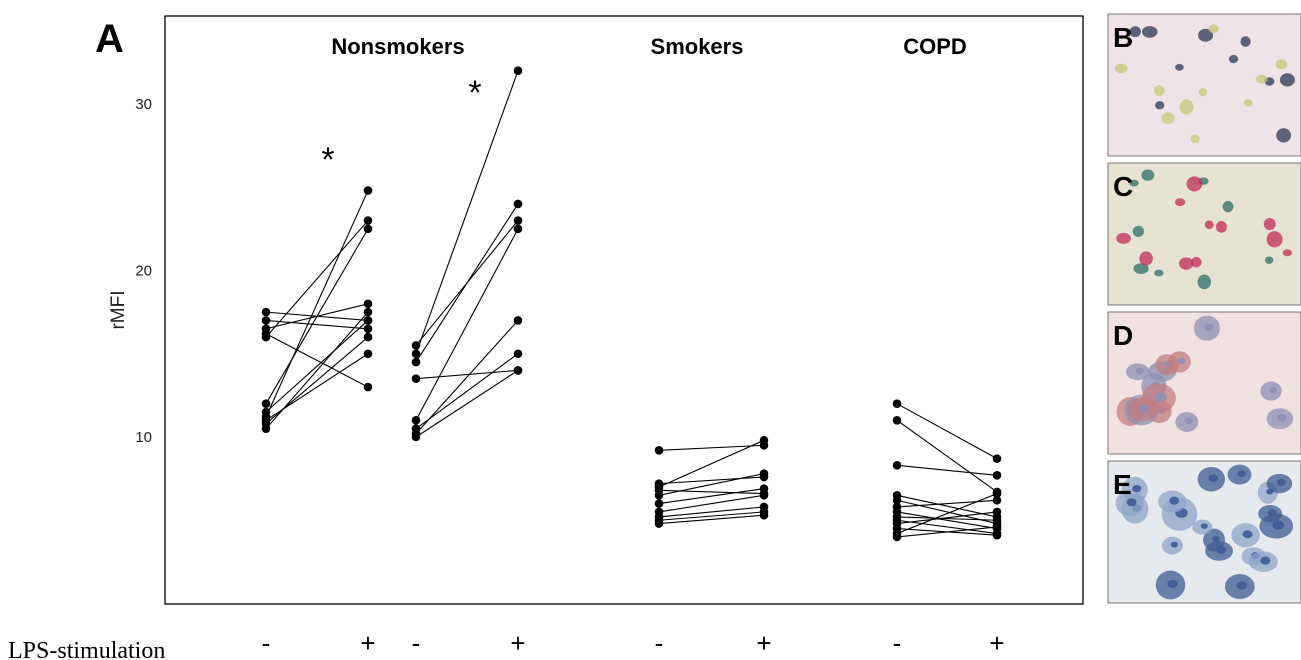  What do you see at coordinates (397, 46) in the screenshot?
I see `group-title: Nonsmokers` at bounding box center [397, 46].